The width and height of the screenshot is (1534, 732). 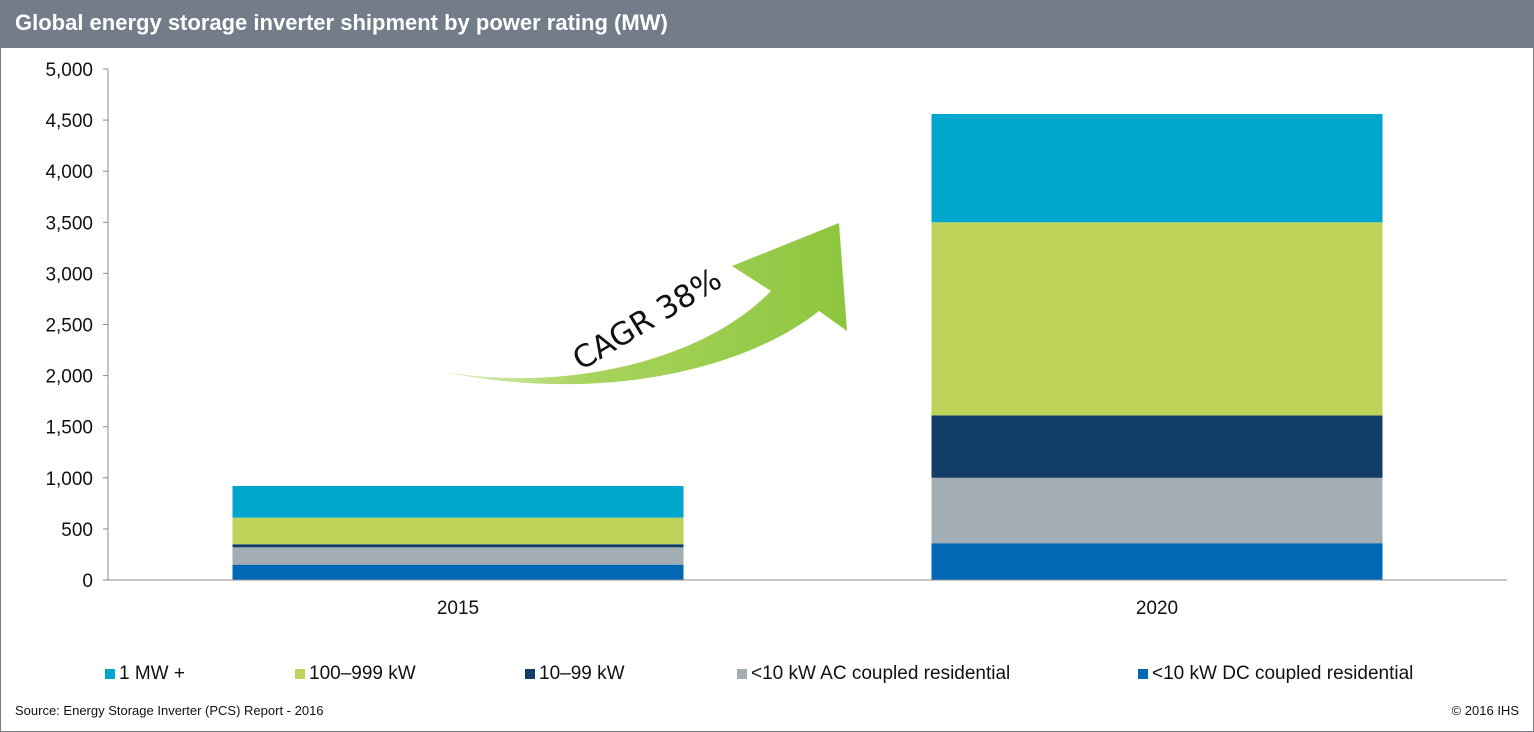 What do you see at coordinates (69, 70) in the screenshot?
I see `y-tick-label: 5,000` at bounding box center [69, 70].